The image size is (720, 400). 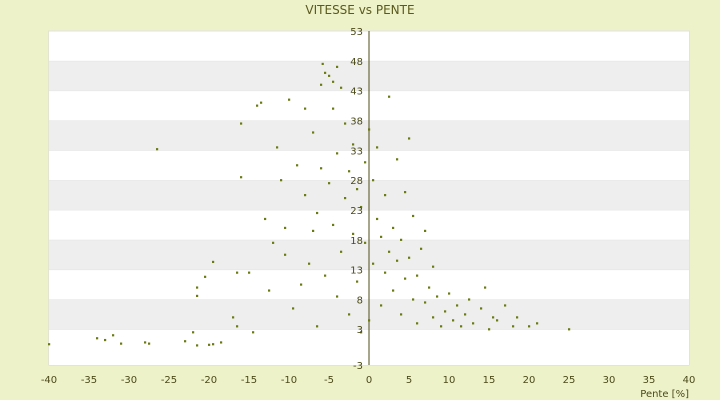 I want to click on x-tick-label: 10, so click(x=449, y=380).